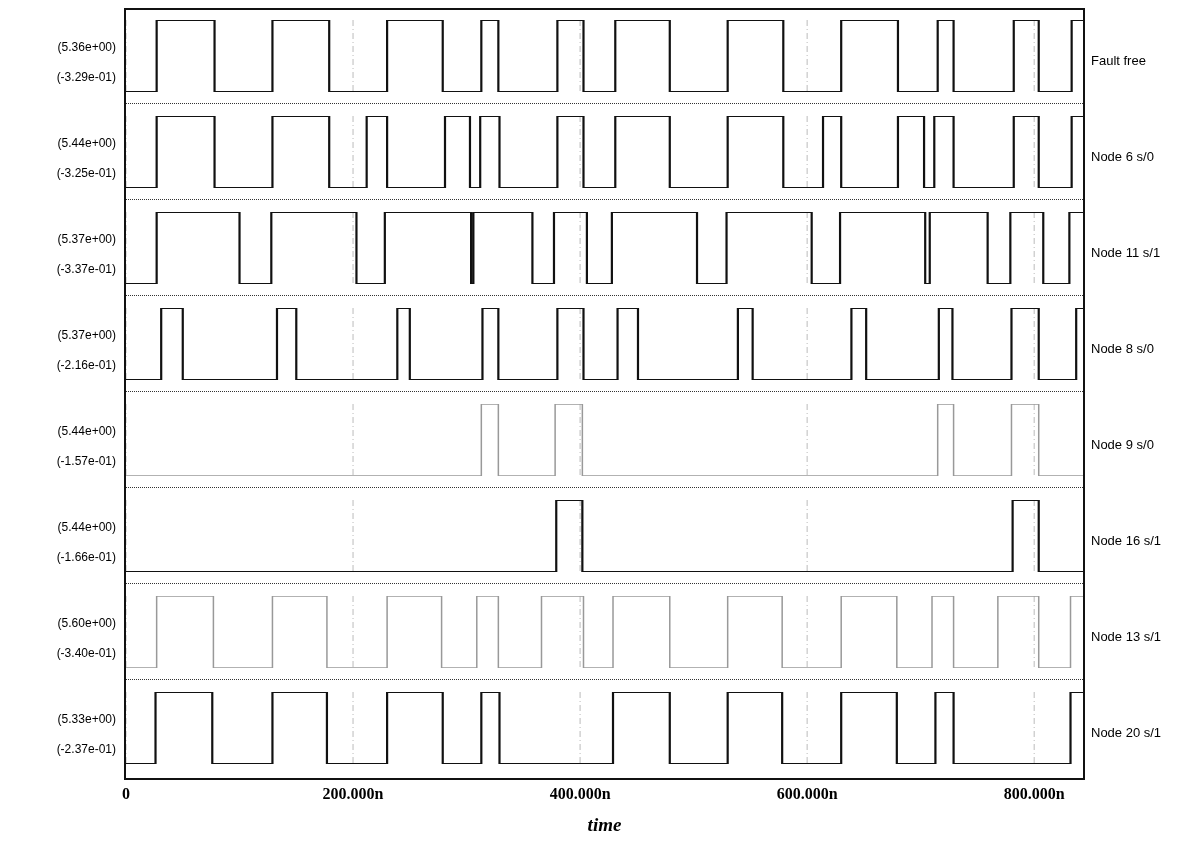 The width and height of the screenshot is (1181, 845). Describe the element at coordinates (126, 794) in the screenshot. I see `x-tick-label: 0` at that location.